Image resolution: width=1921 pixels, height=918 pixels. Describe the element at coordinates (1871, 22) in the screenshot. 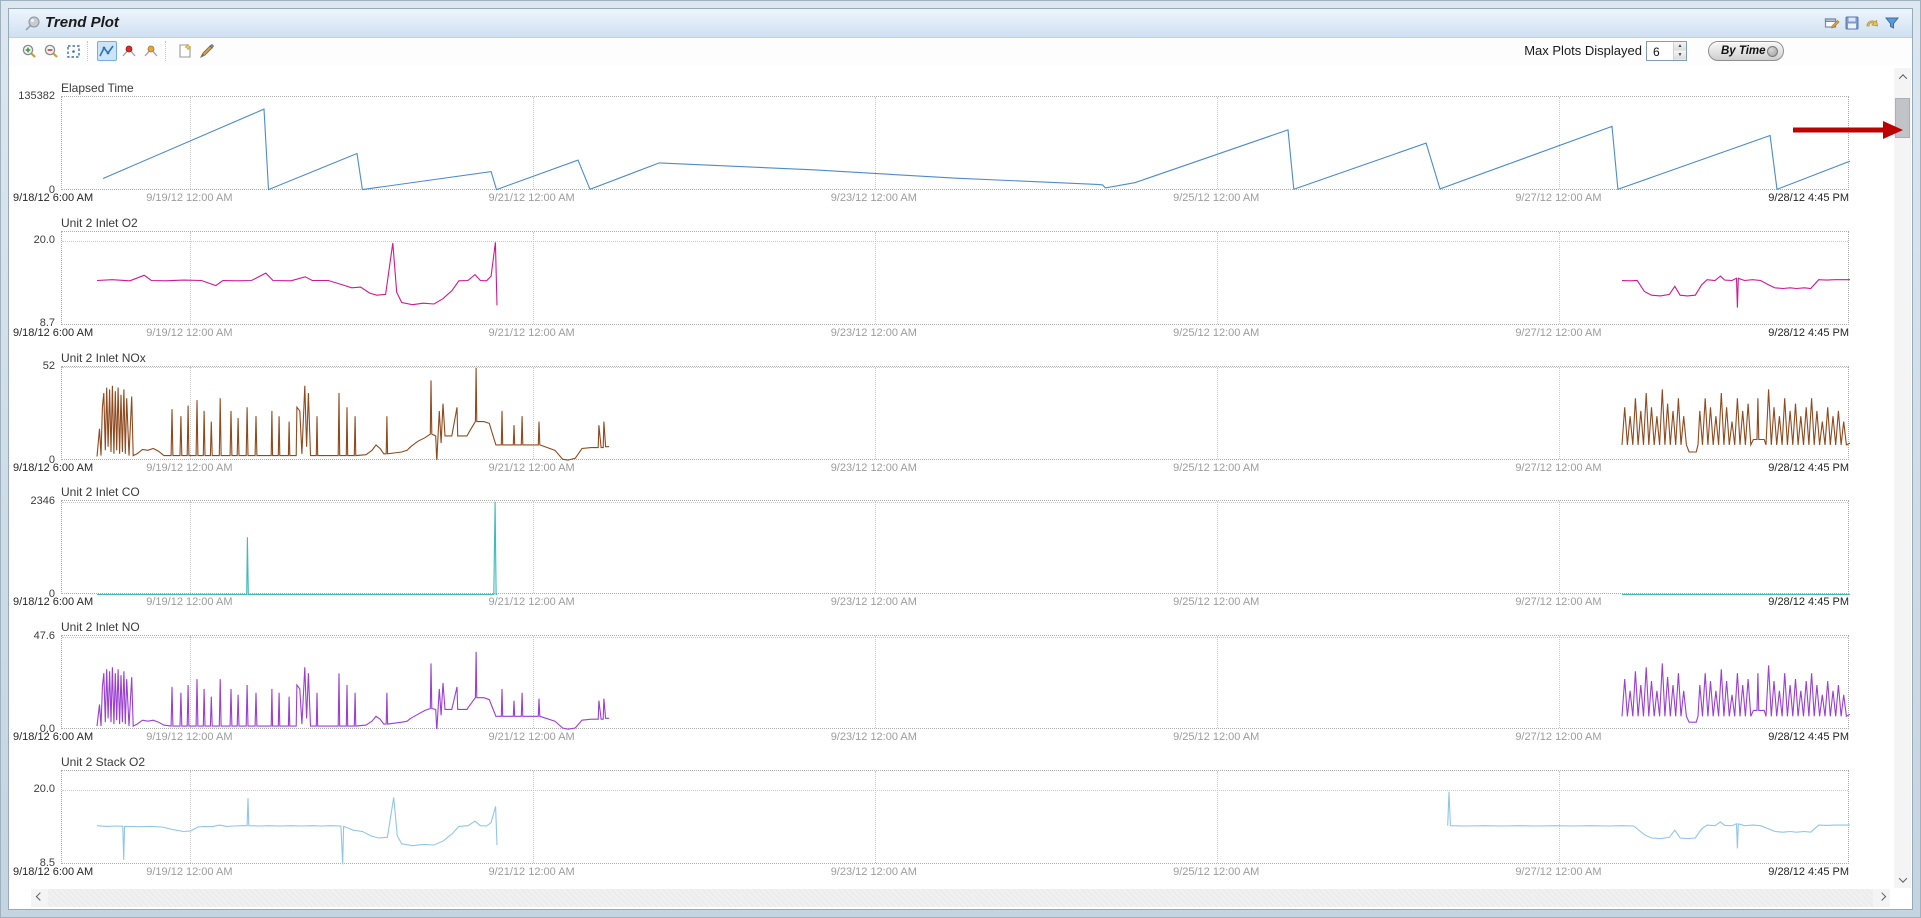

I see `undo-icon` at that location.